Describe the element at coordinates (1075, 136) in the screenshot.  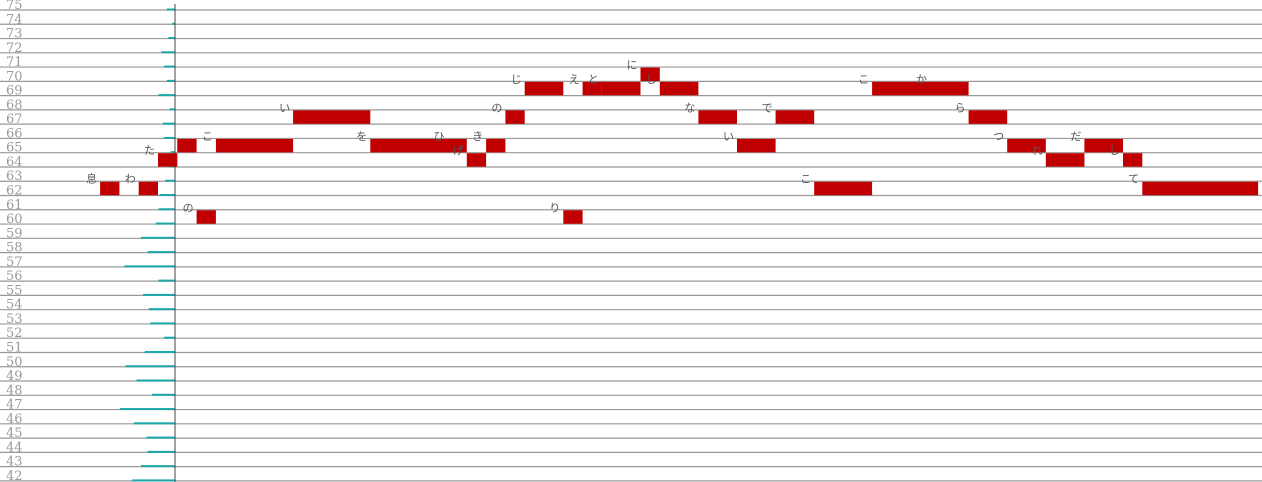
I see `note-lyric: だ` at that location.